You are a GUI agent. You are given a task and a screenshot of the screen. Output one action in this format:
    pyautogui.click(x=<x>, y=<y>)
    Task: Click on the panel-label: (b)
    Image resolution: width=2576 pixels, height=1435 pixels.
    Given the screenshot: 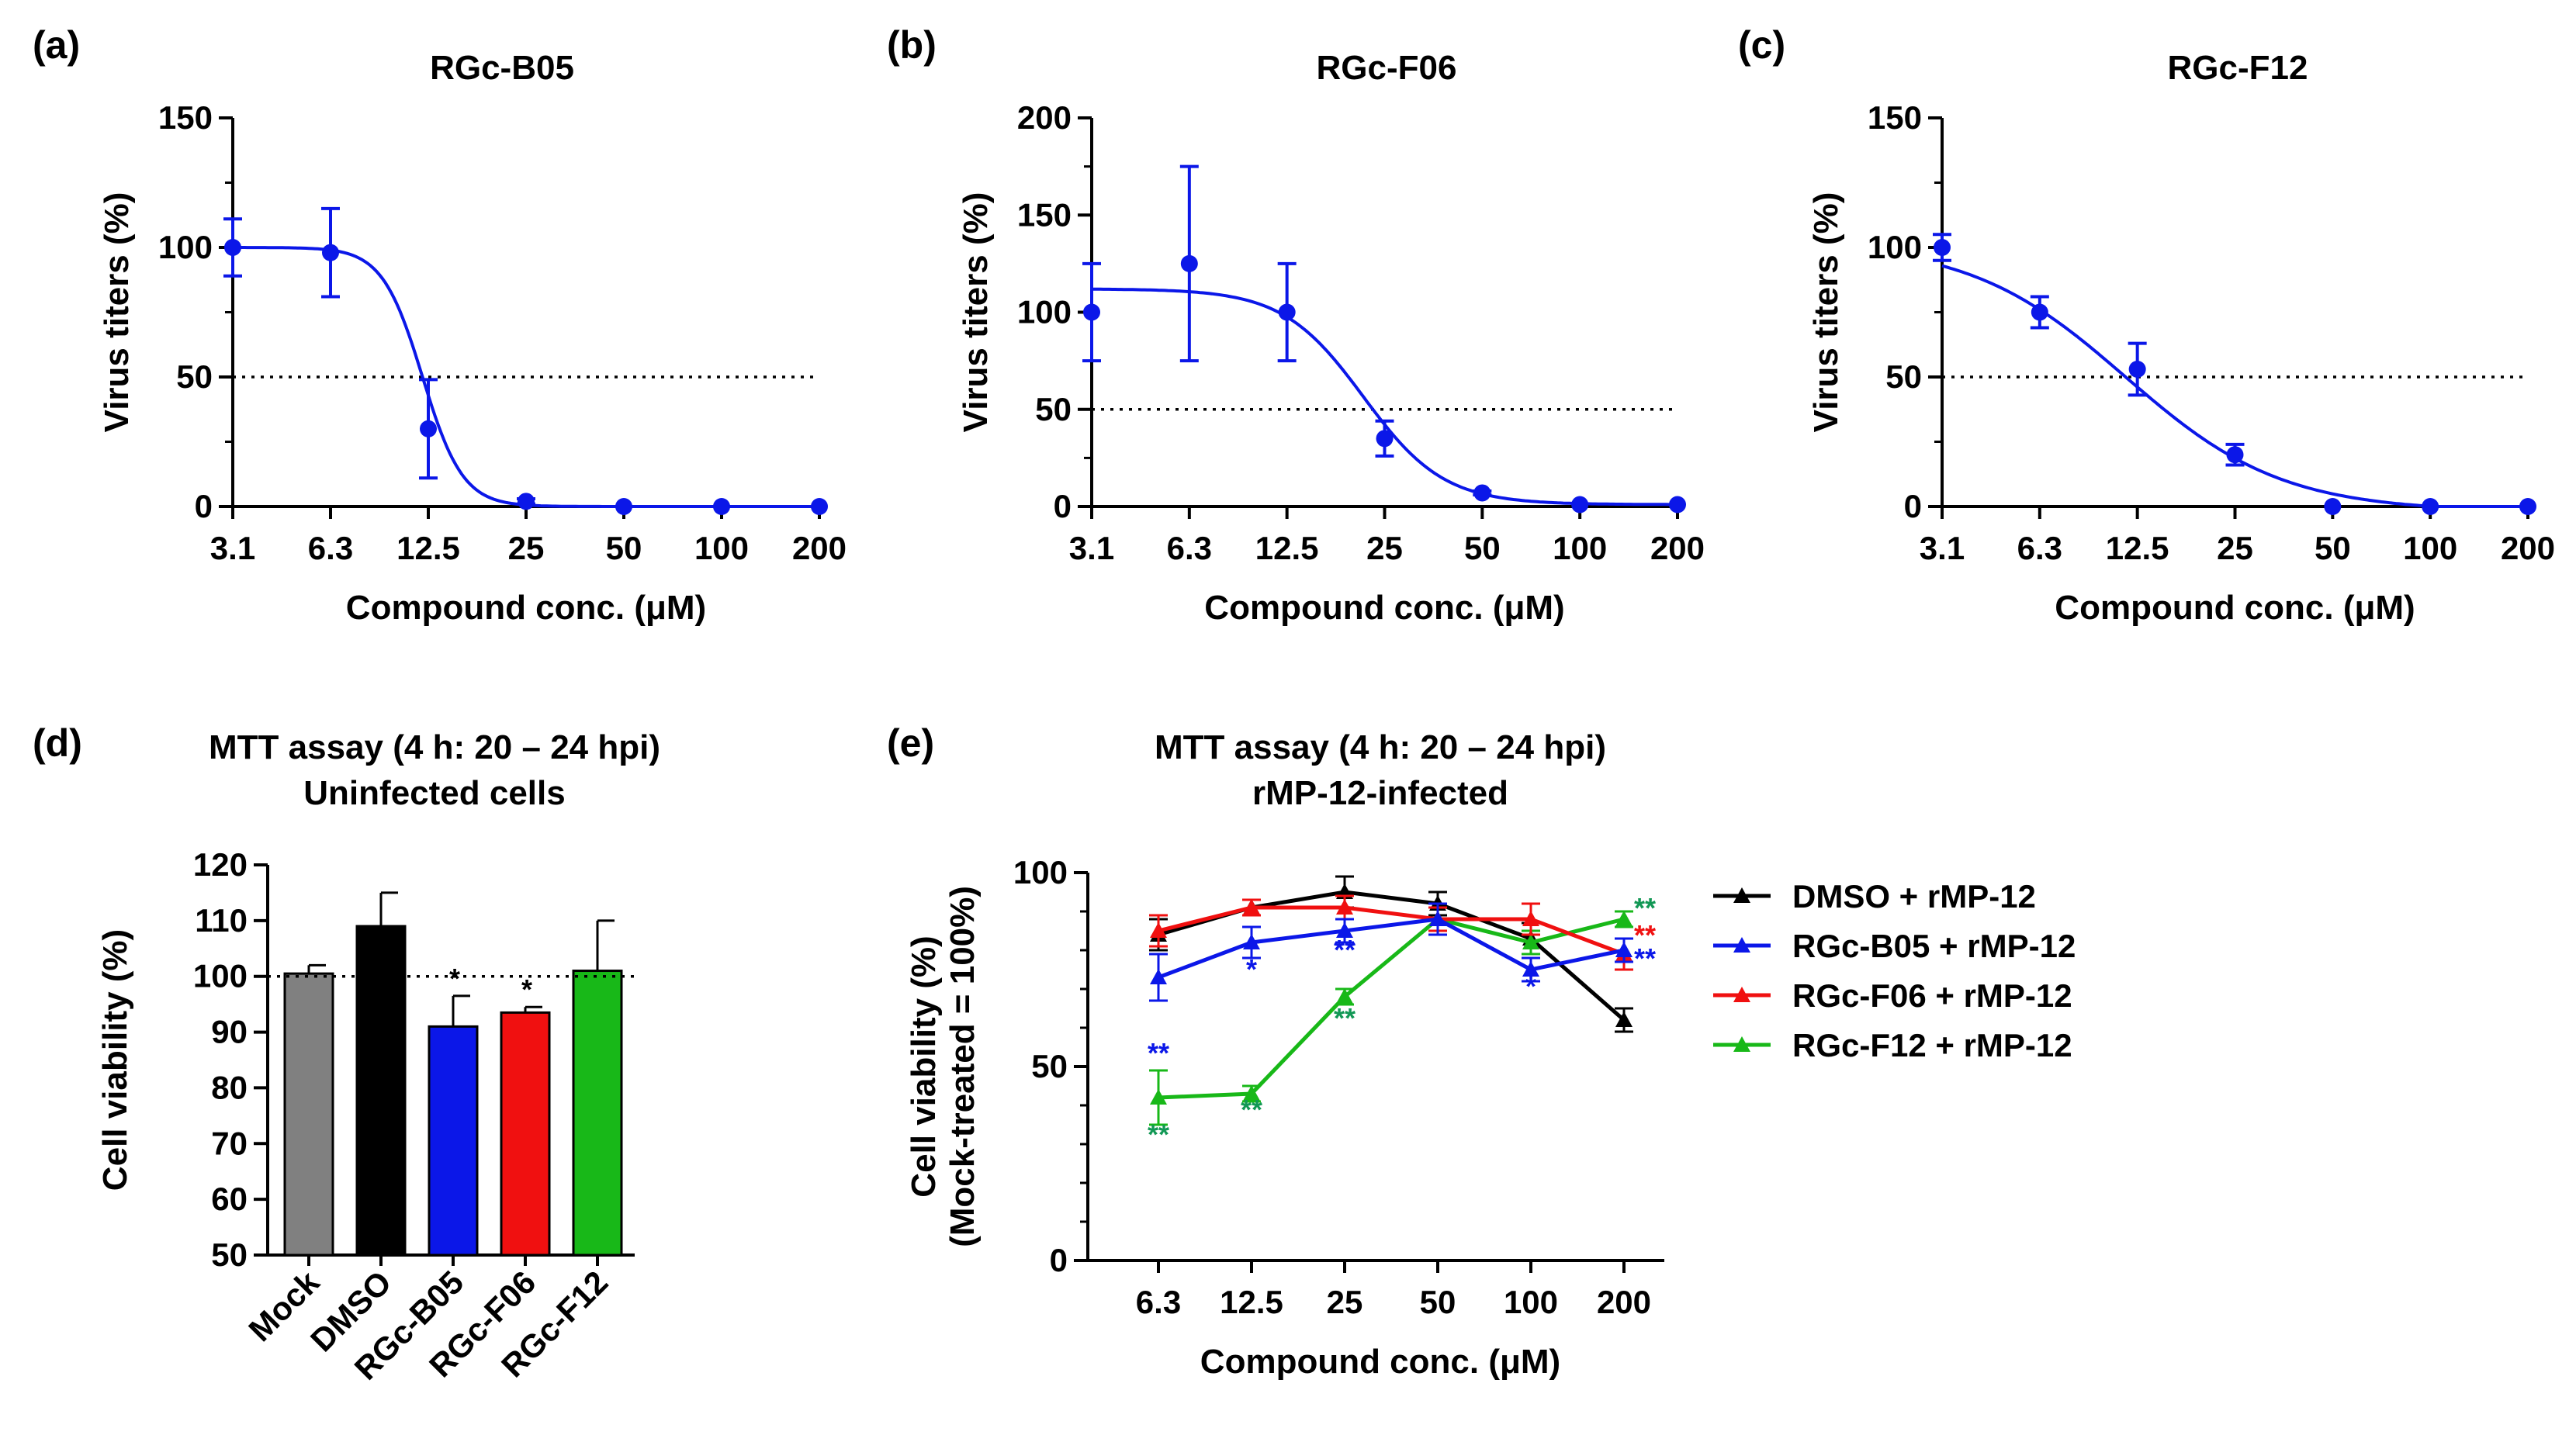 What is the action you would take?
    pyautogui.click(x=912, y=45)
    